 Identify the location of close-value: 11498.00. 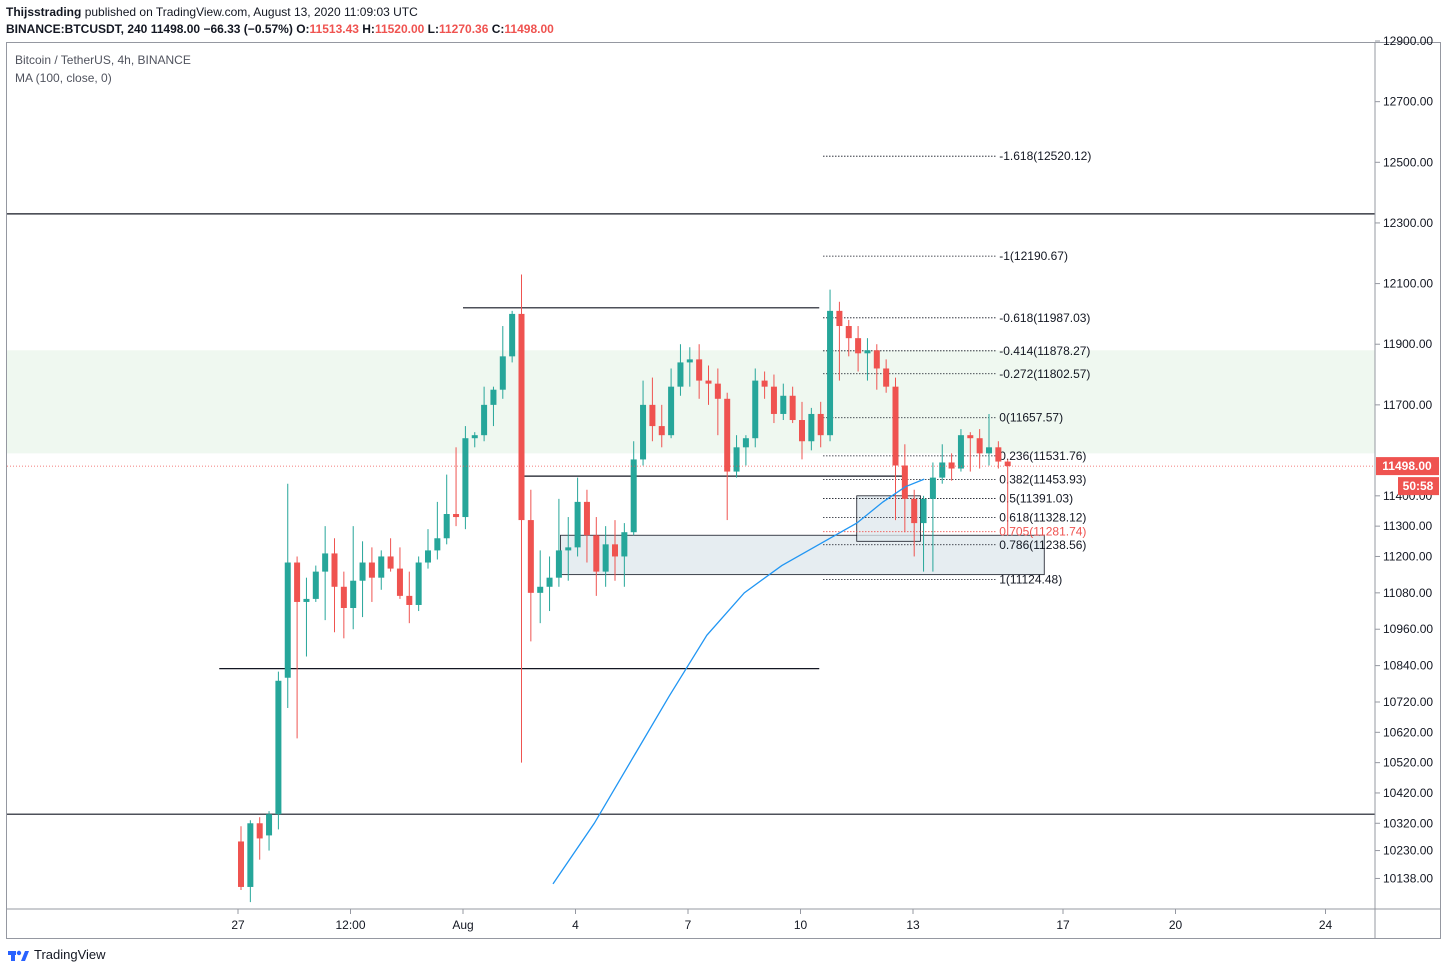
(529, 29).